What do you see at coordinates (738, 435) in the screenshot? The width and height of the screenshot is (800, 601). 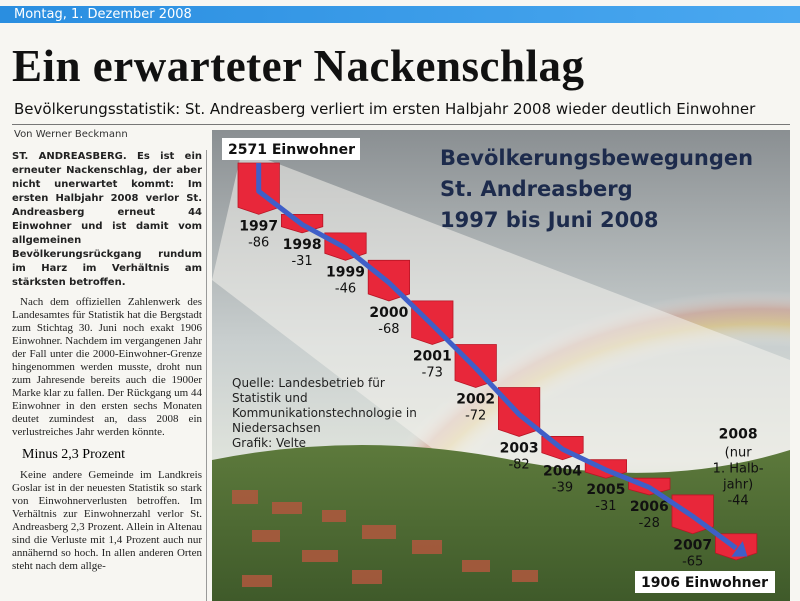 I see `category-label: 2008` at bounding box center [738, 435].